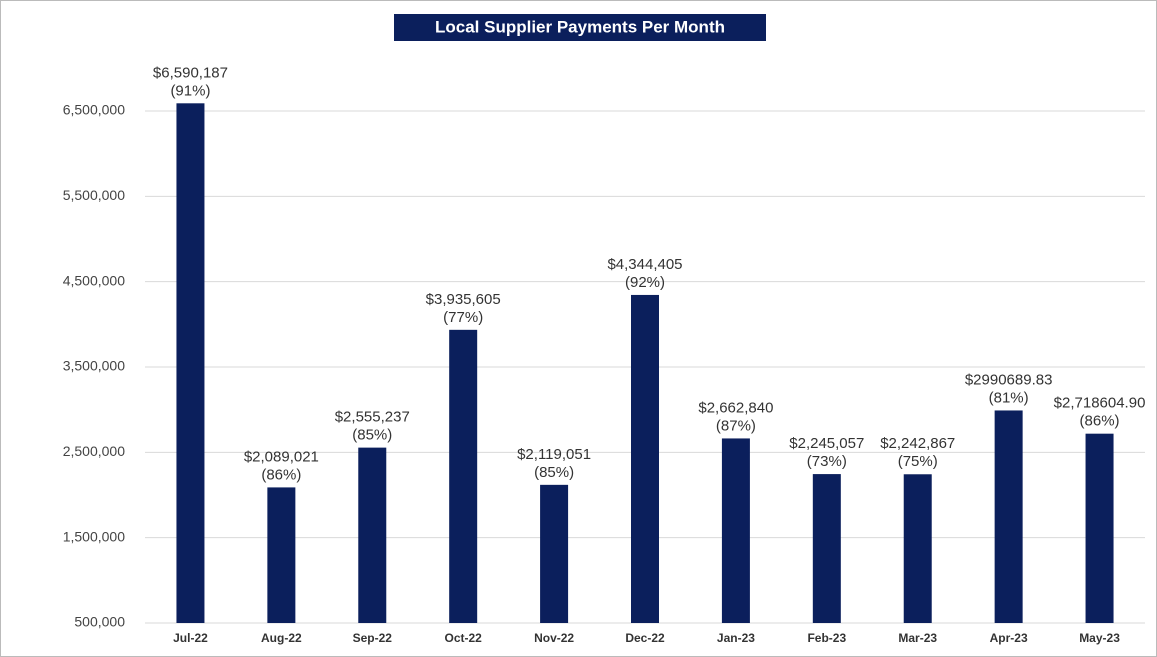  I want to click on percent-label: (77%), so click(463, 317).